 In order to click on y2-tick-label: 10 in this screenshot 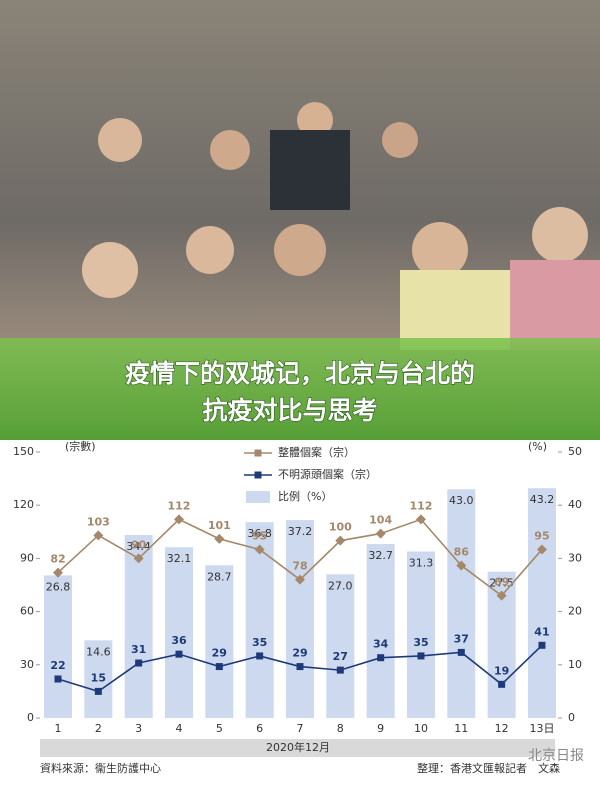, I will do `click(575, 664)`.